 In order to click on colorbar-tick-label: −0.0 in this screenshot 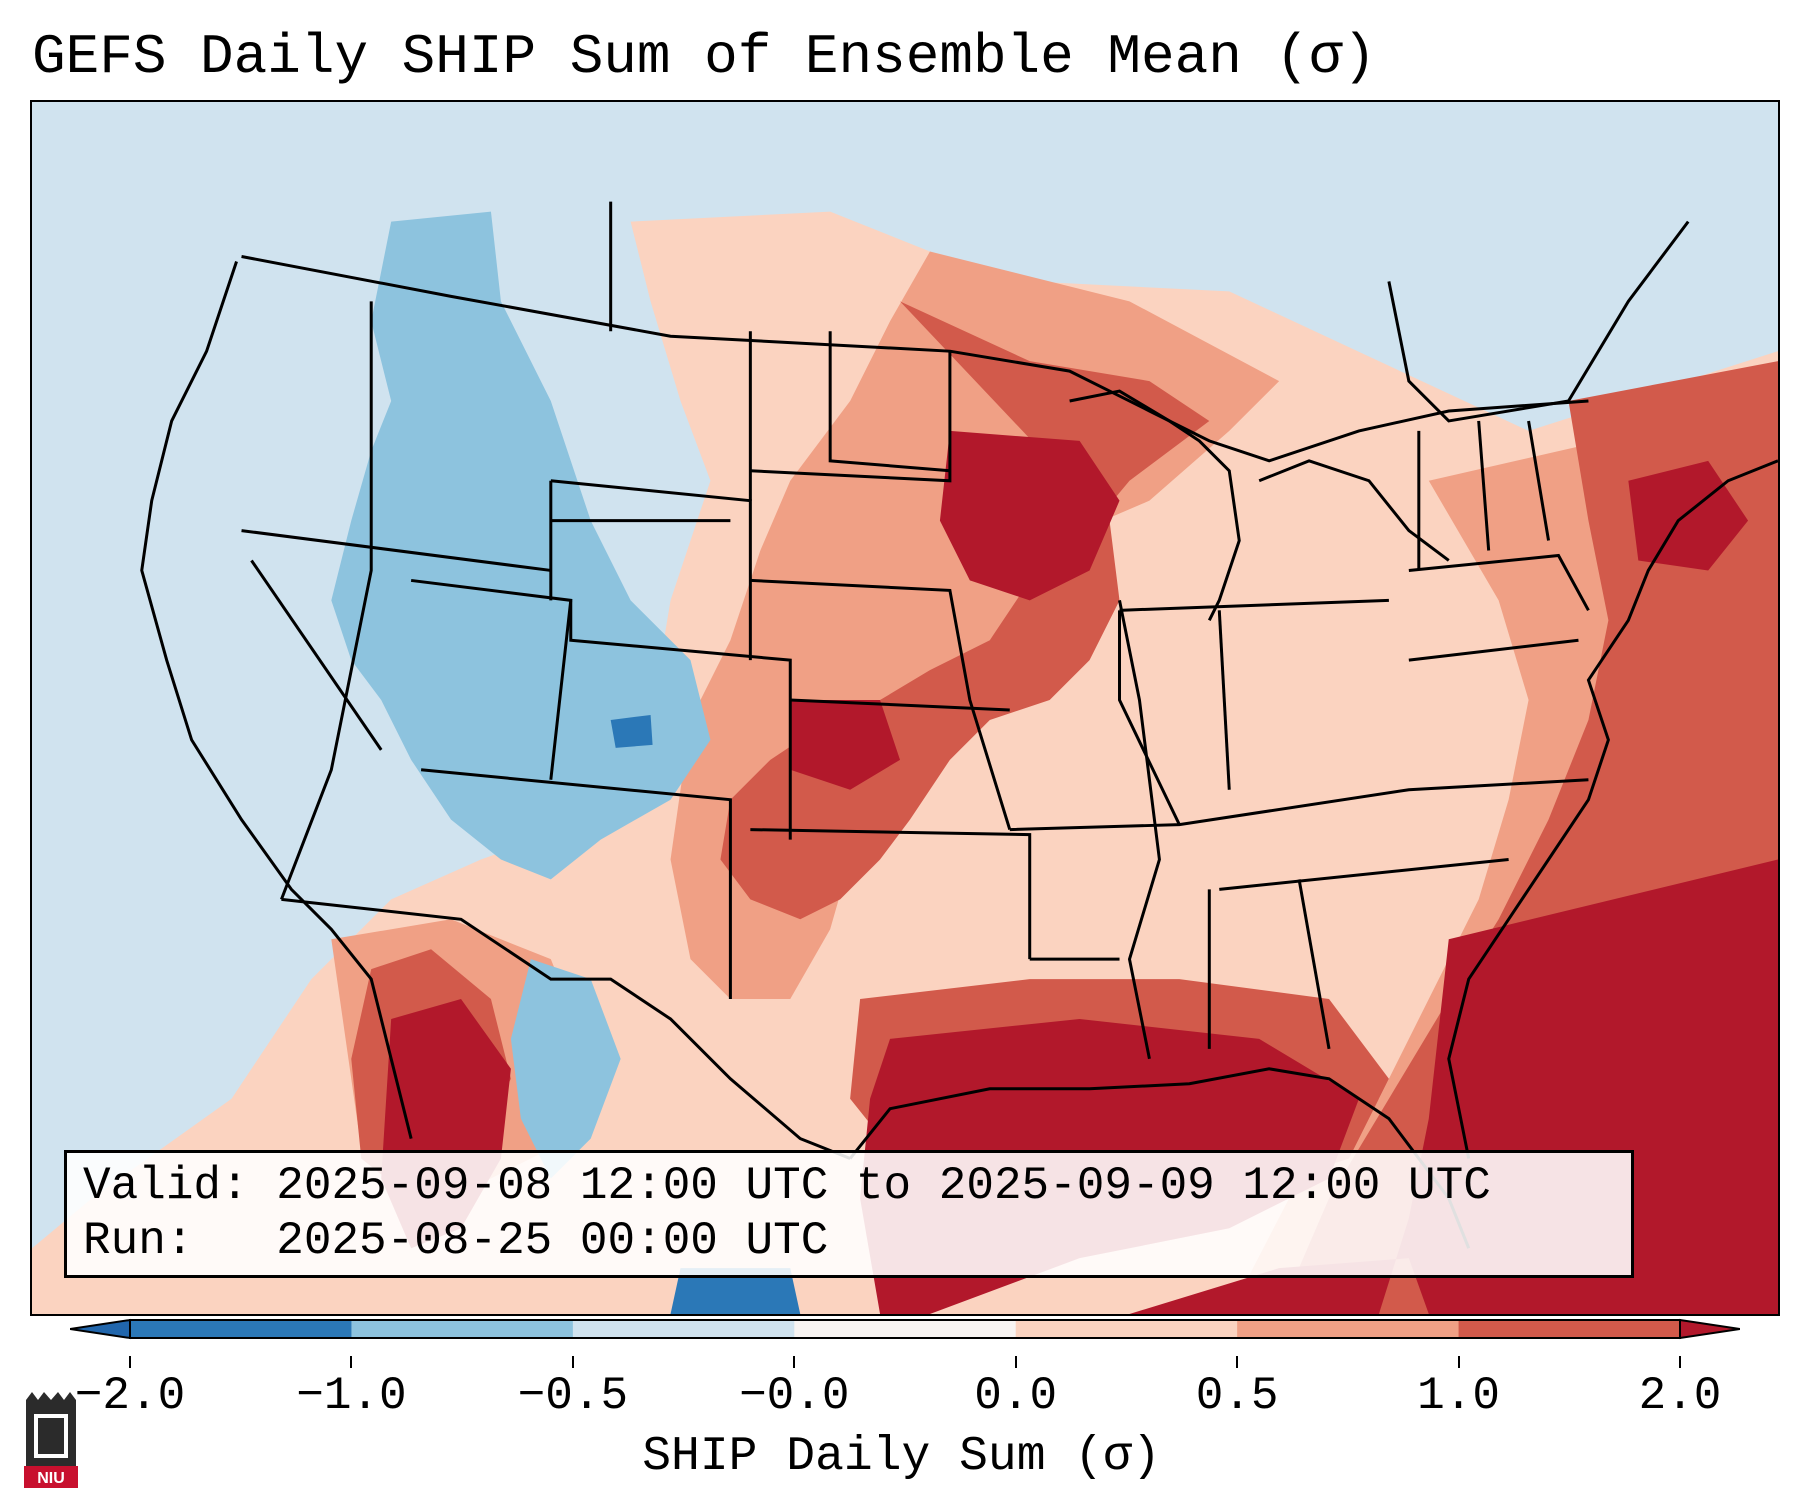, I will do `click(794, 1396)`.